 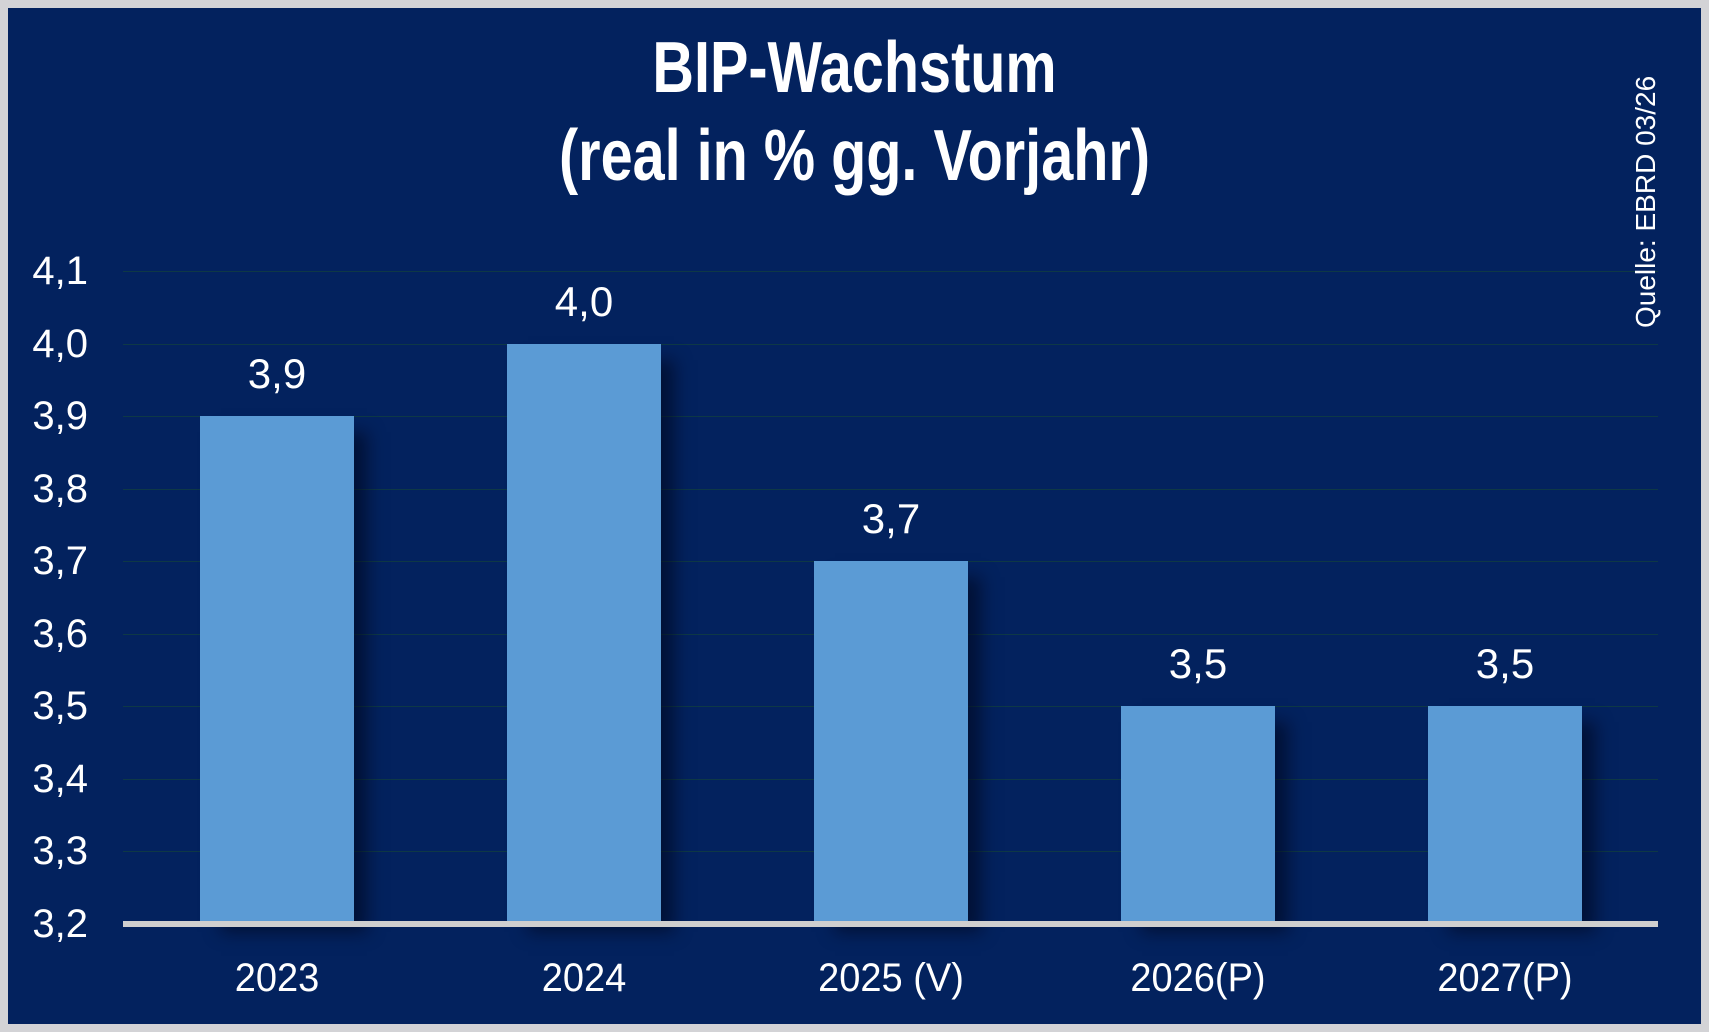 What do you see at coordinates (854, 156) in the screenshot?
I see `chart-title-line2: (real in % gg. Vorjahr)` at bounding box center [854, 156].